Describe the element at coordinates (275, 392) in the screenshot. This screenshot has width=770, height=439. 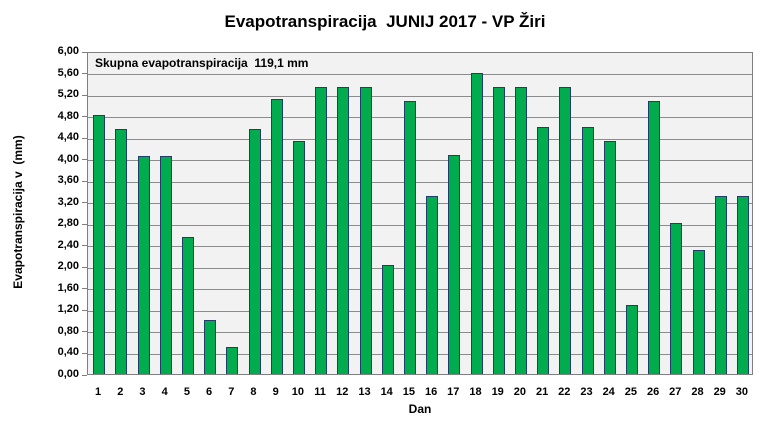
I see `x-tick-label-day-9: 9` at that location.